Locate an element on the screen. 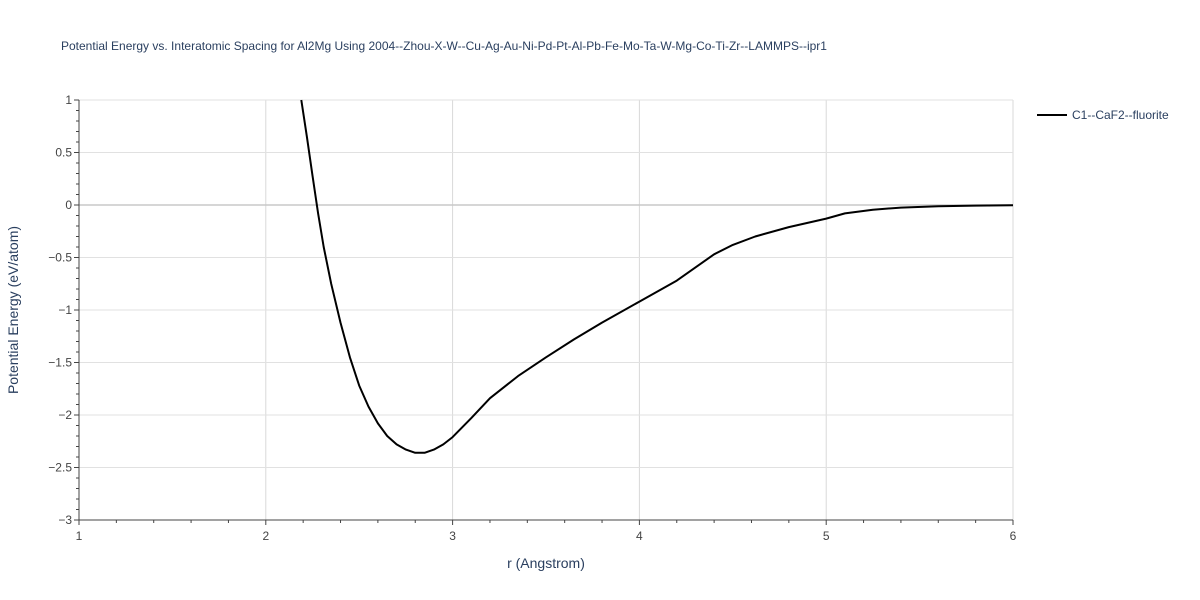  x-tick-label: 5 is located at coordinates (826, 536).